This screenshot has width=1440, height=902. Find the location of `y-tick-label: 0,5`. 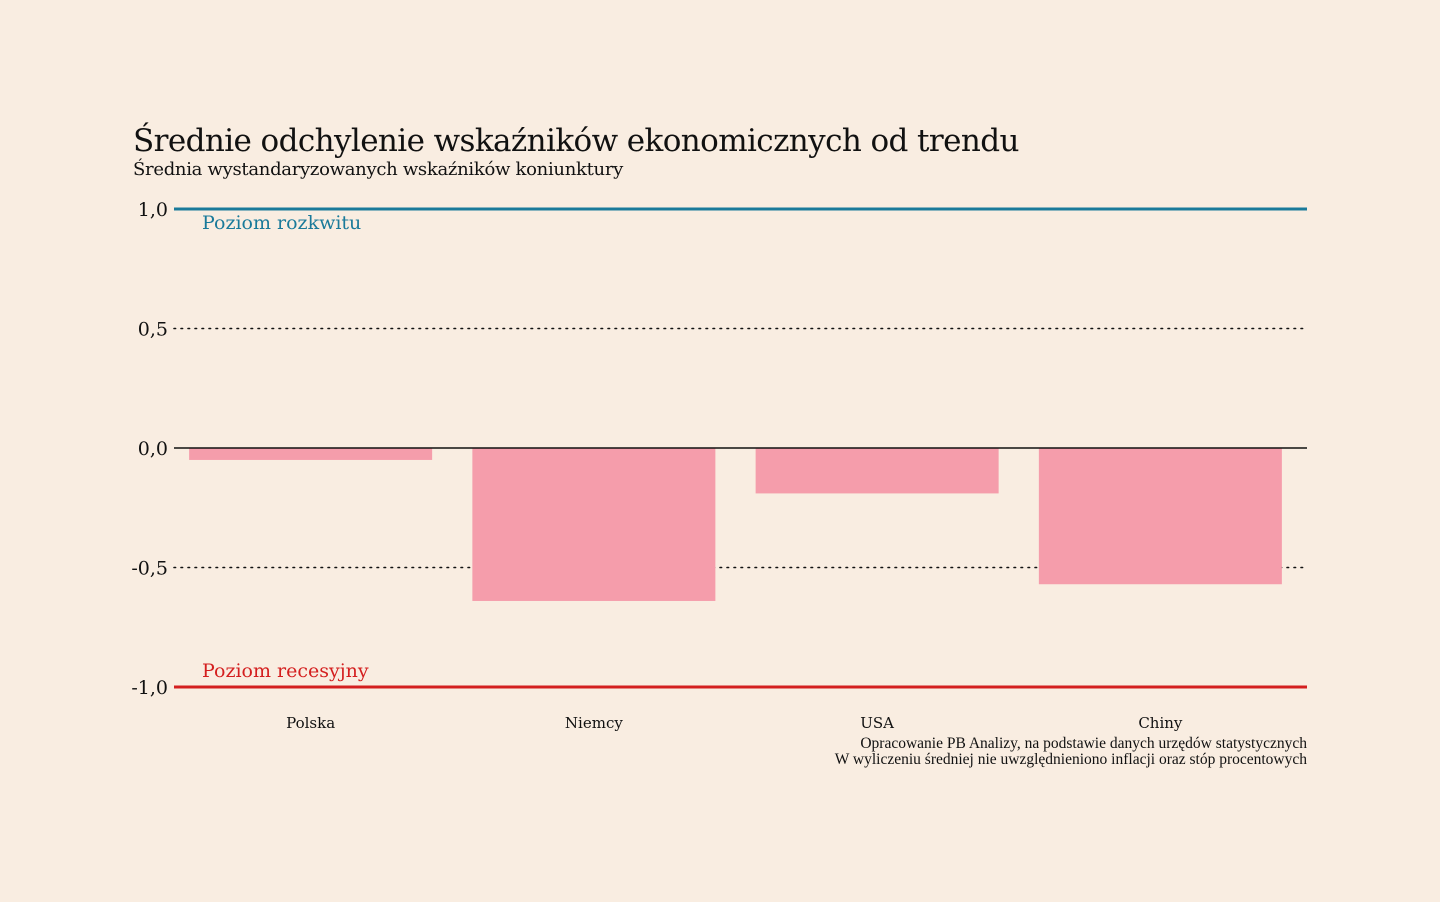

y-tick-label: 0,5 is located at coordinates (153, 330).